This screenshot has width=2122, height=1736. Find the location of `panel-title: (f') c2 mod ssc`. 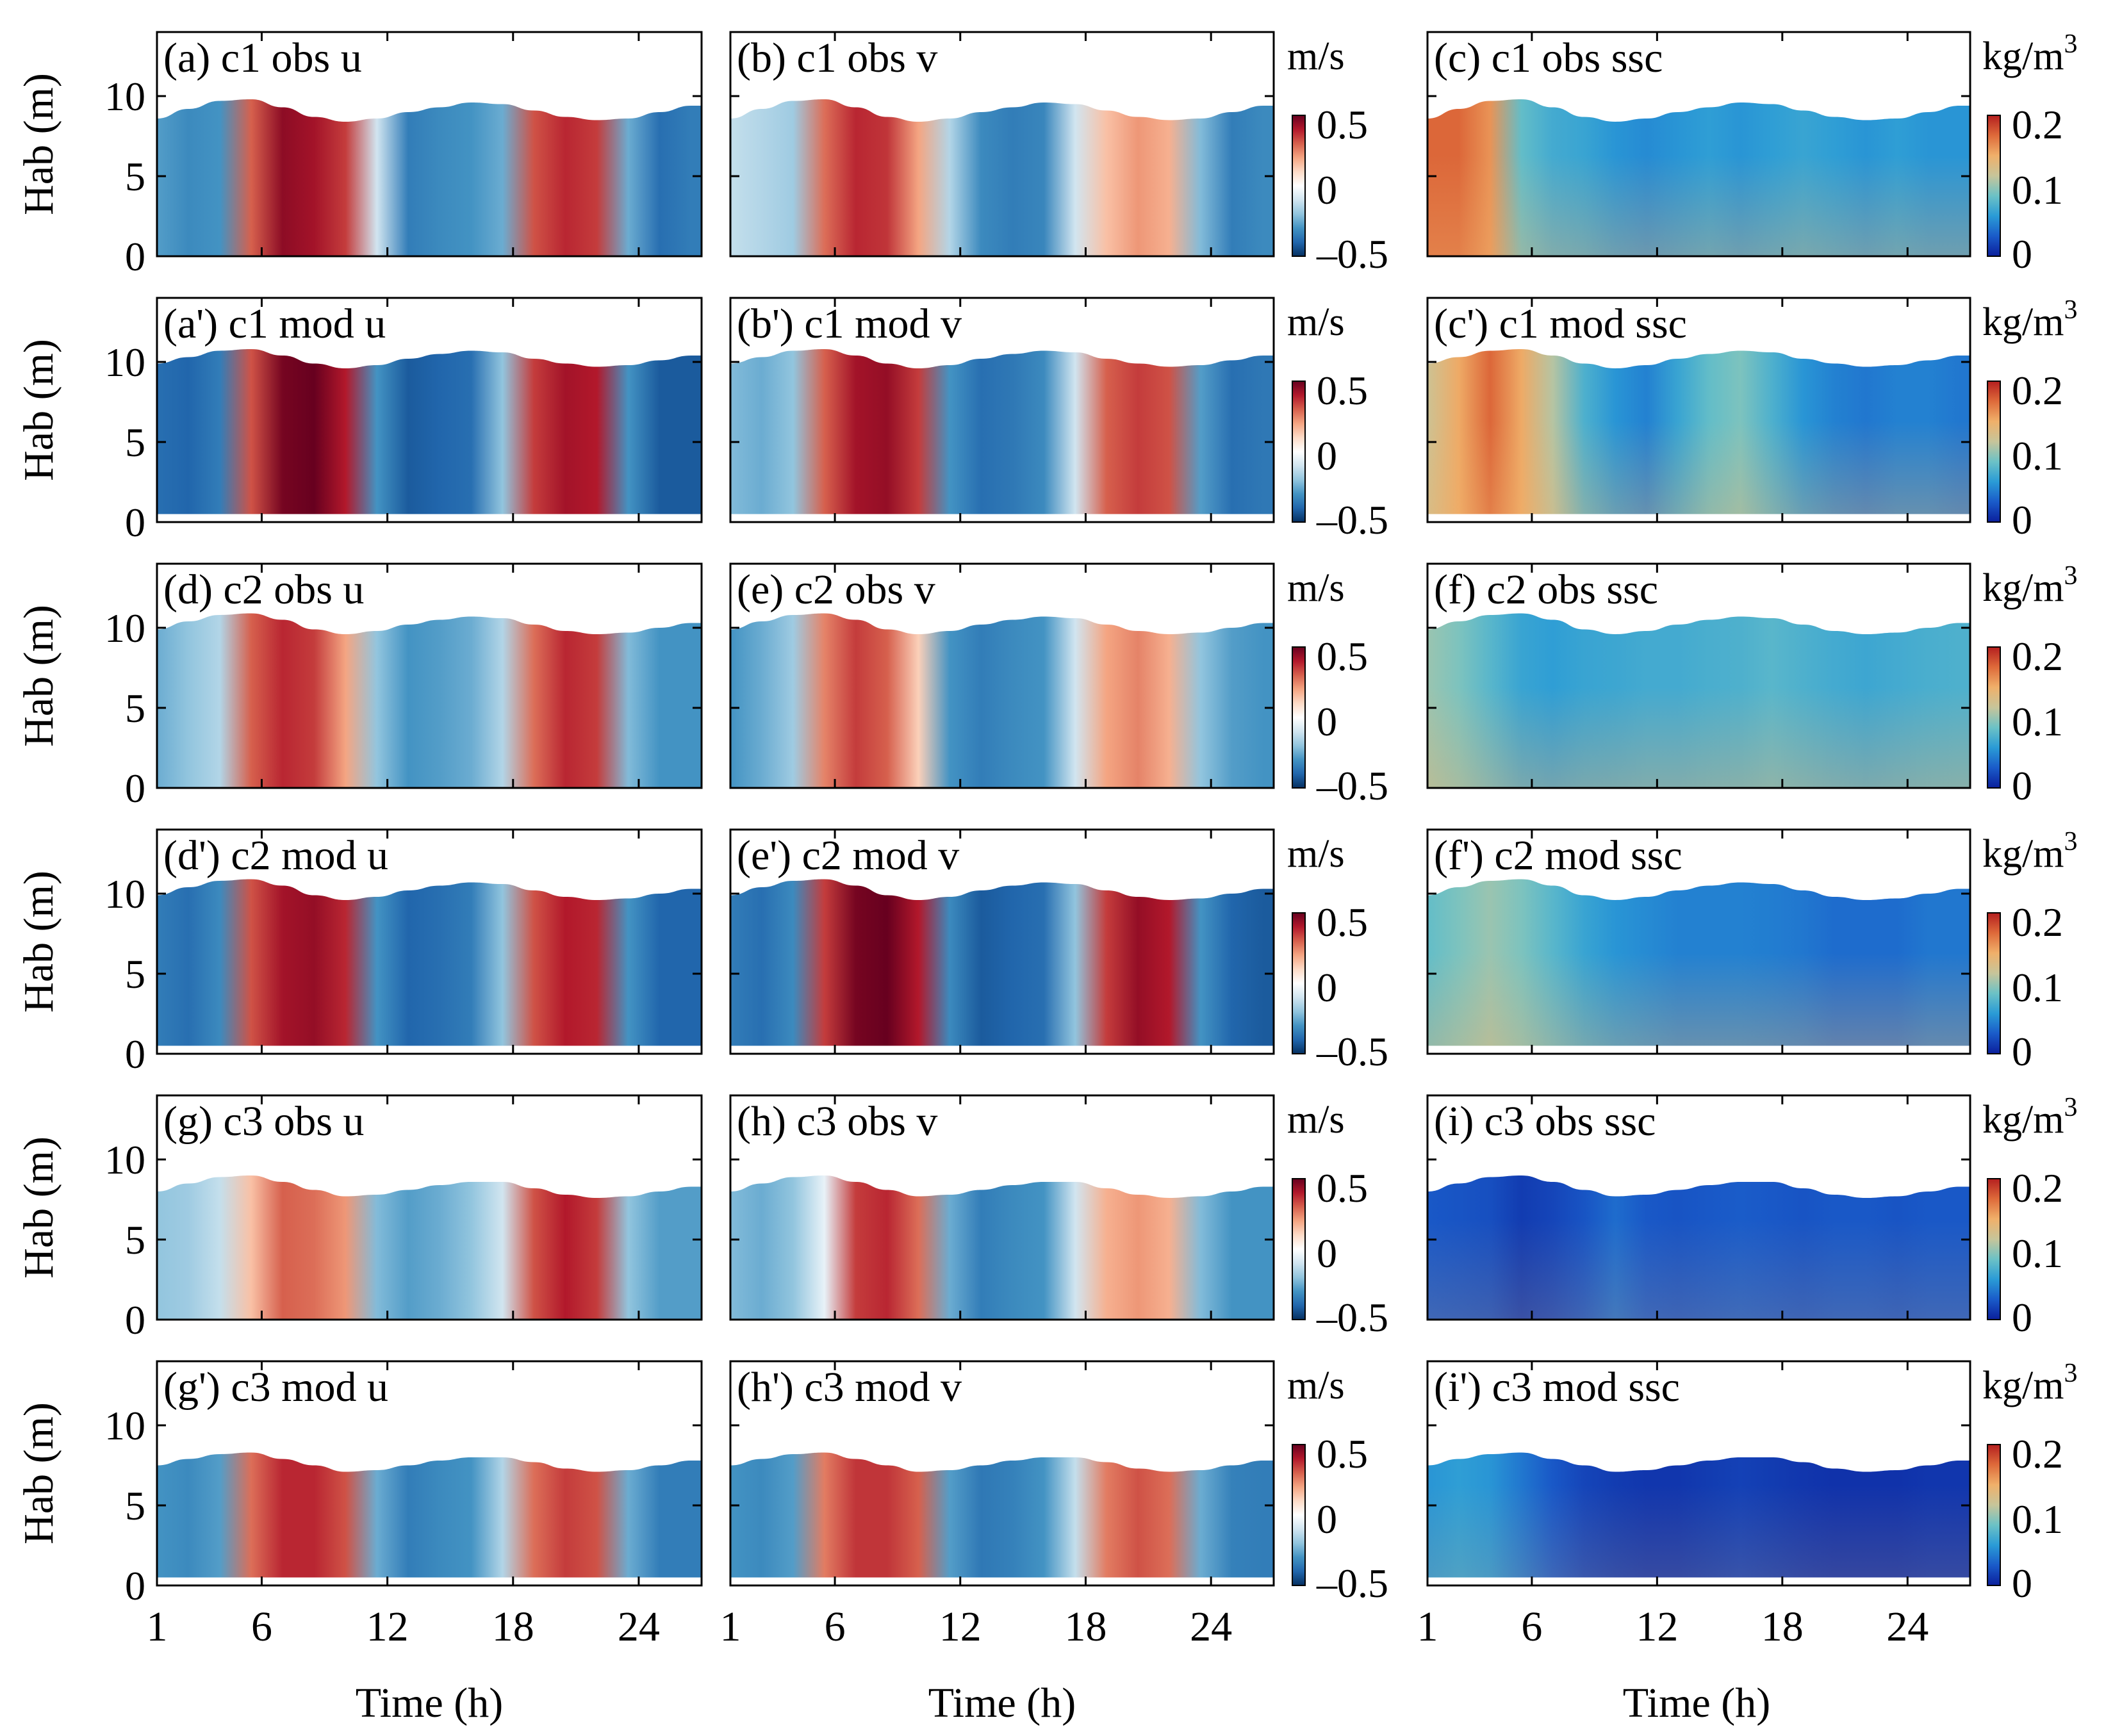

panel-title: (f') c2 mod ssc is located at coordinates (1558, 855).